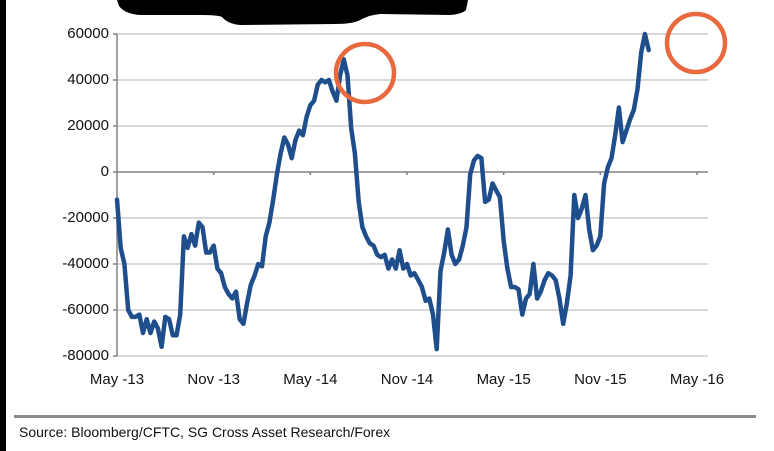  Describe the element at coordinates (213, 379) in the screenshot. I see `x-tick-label: Nov -13` at that location.